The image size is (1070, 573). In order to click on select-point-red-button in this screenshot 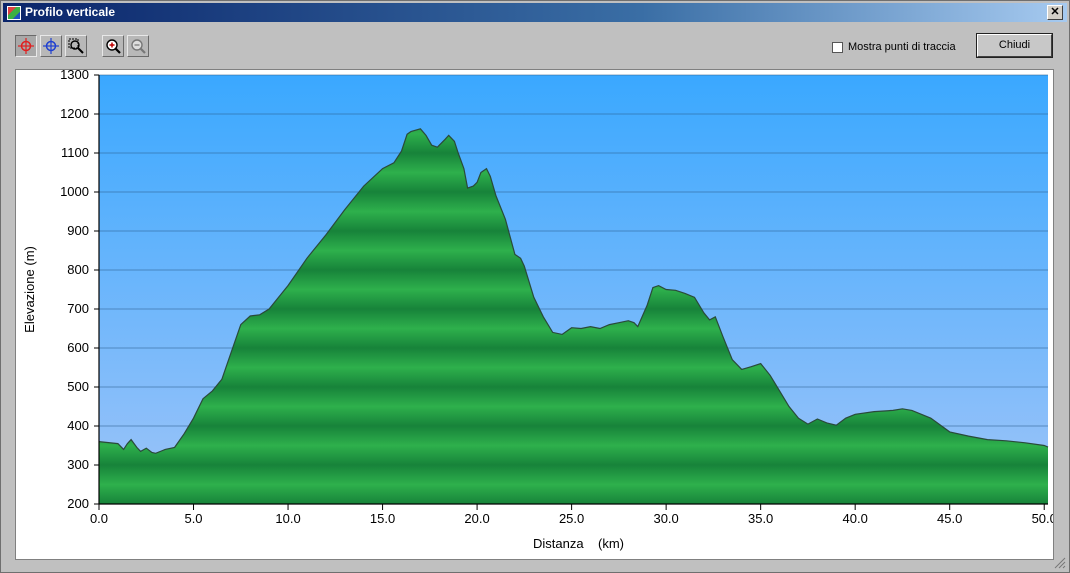, I will do `click(26, 46)`.